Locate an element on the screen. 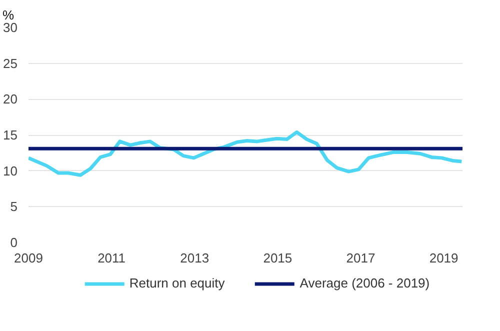  y-tick-label: 15 is located at coordinates (10, 135).